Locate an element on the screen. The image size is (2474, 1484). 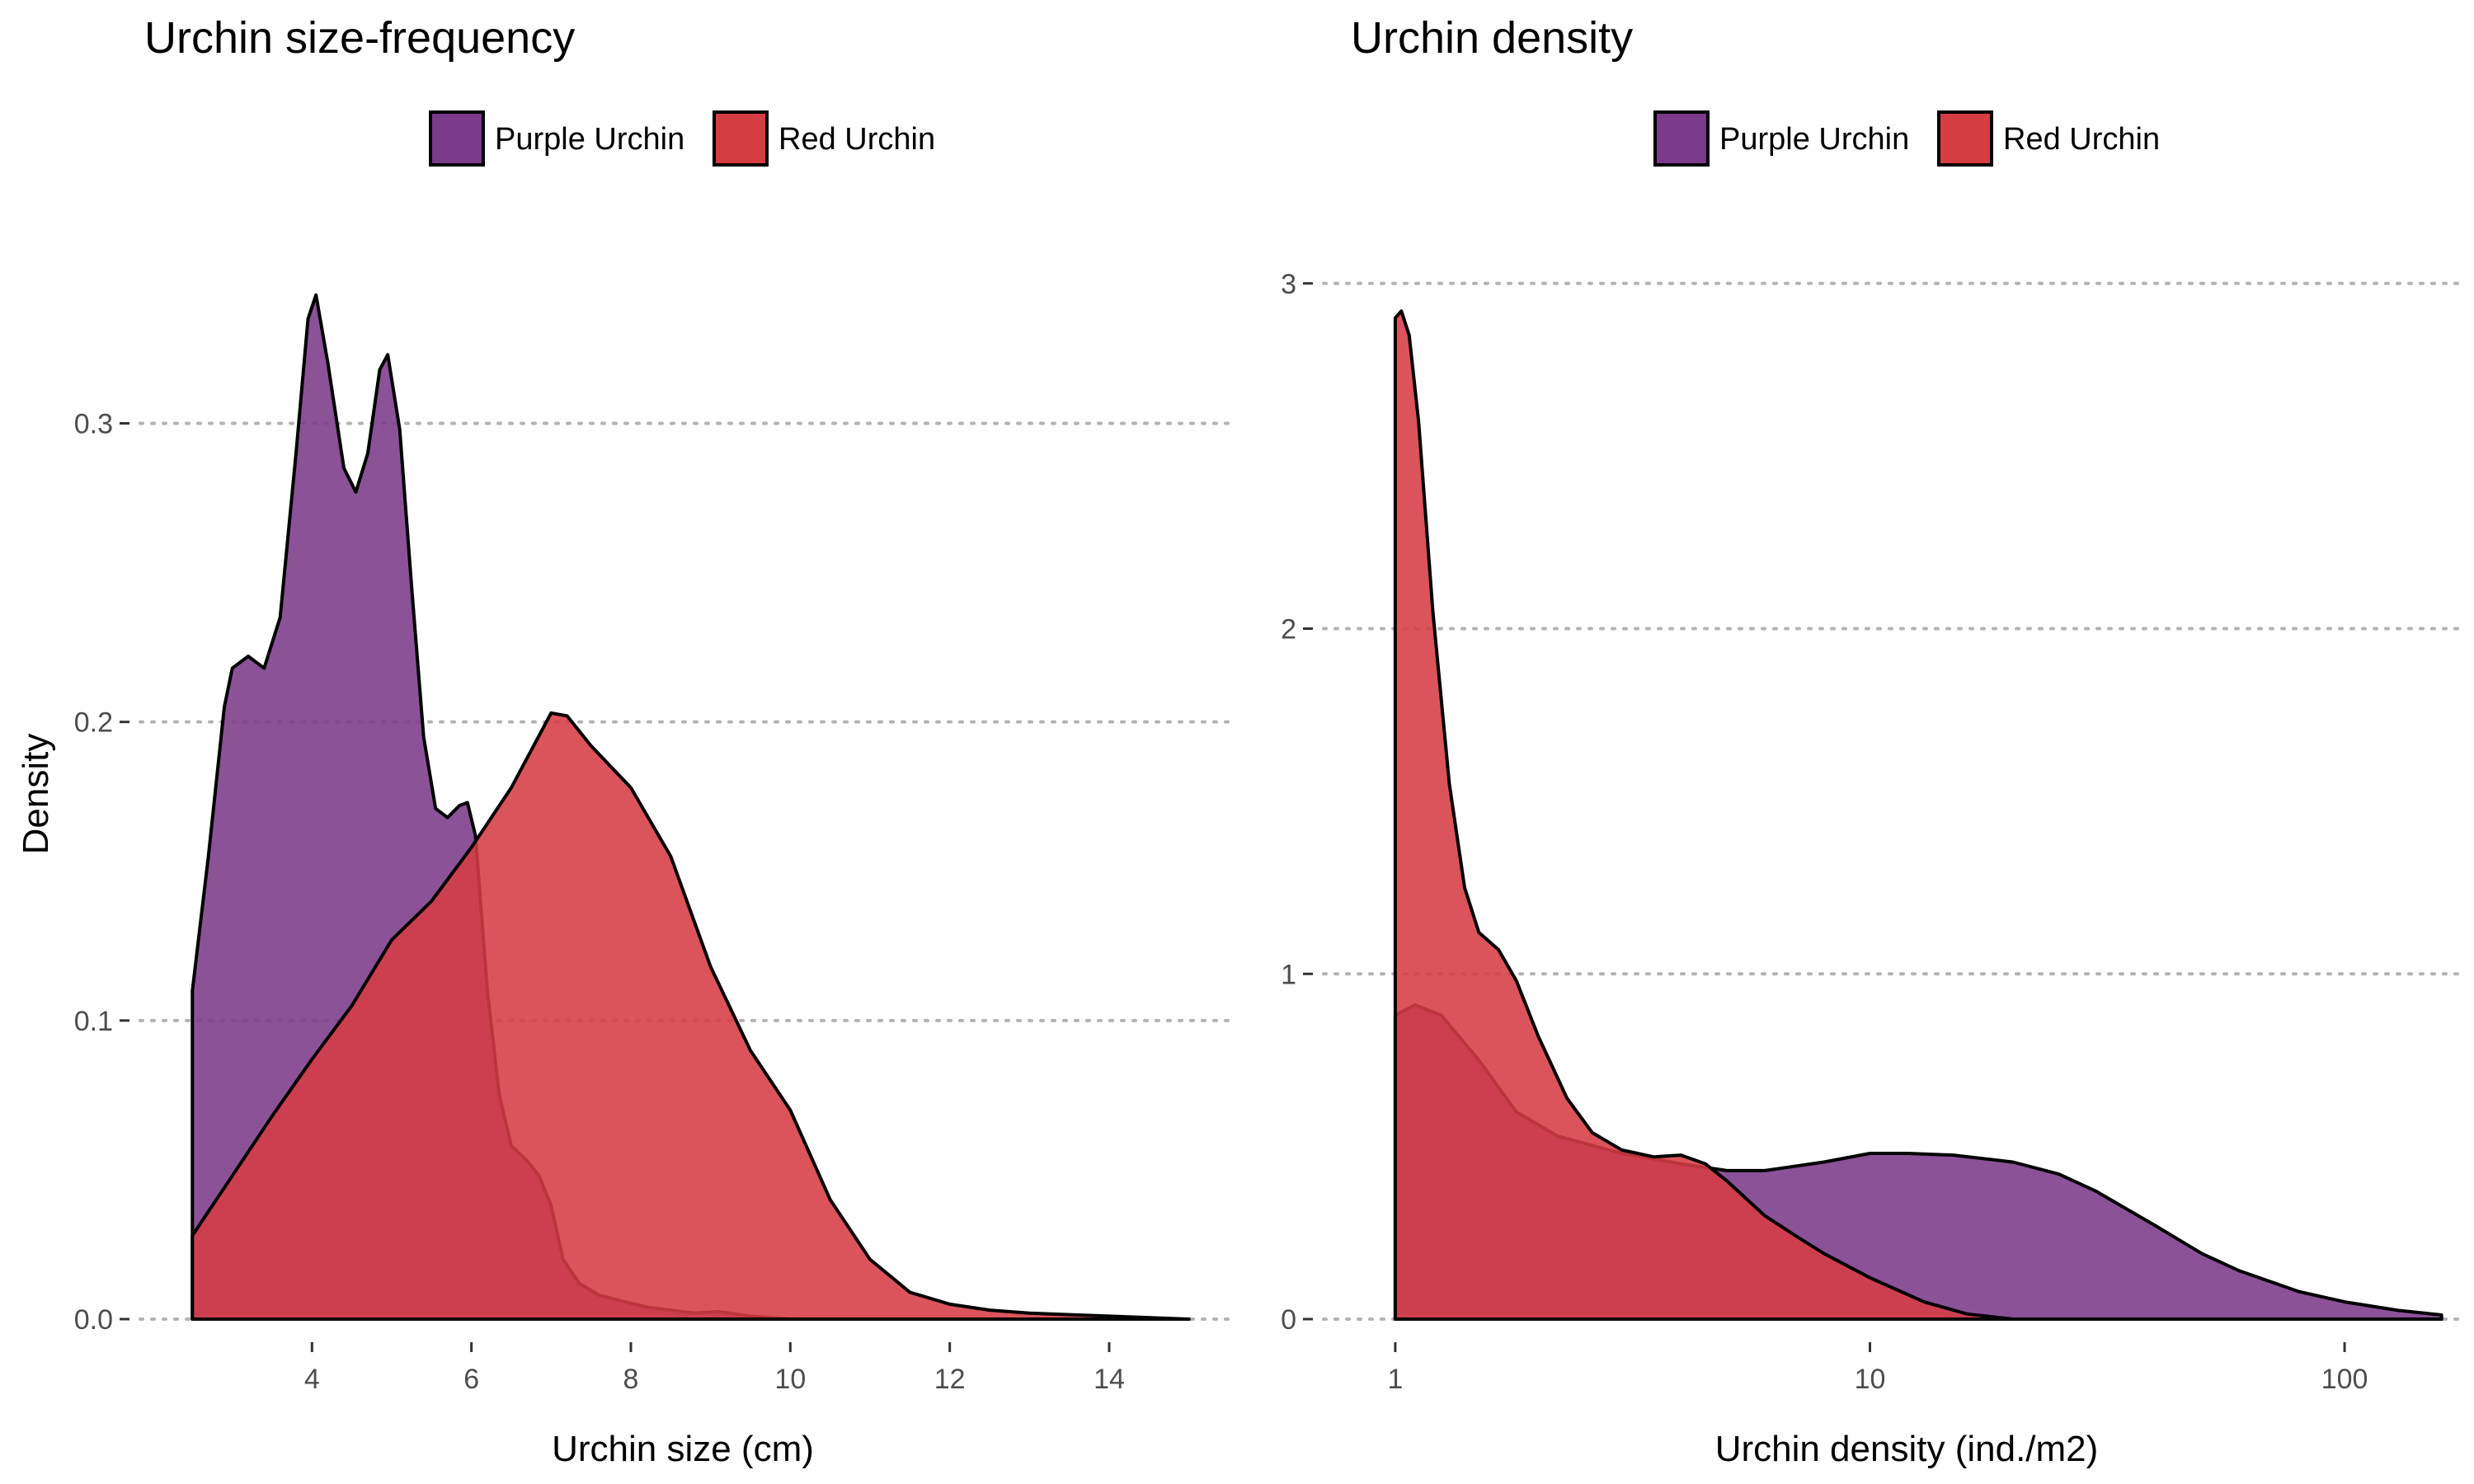
y-axis: 0.0 0.1 0.2 0.3 is located at coordinates (101, 873).